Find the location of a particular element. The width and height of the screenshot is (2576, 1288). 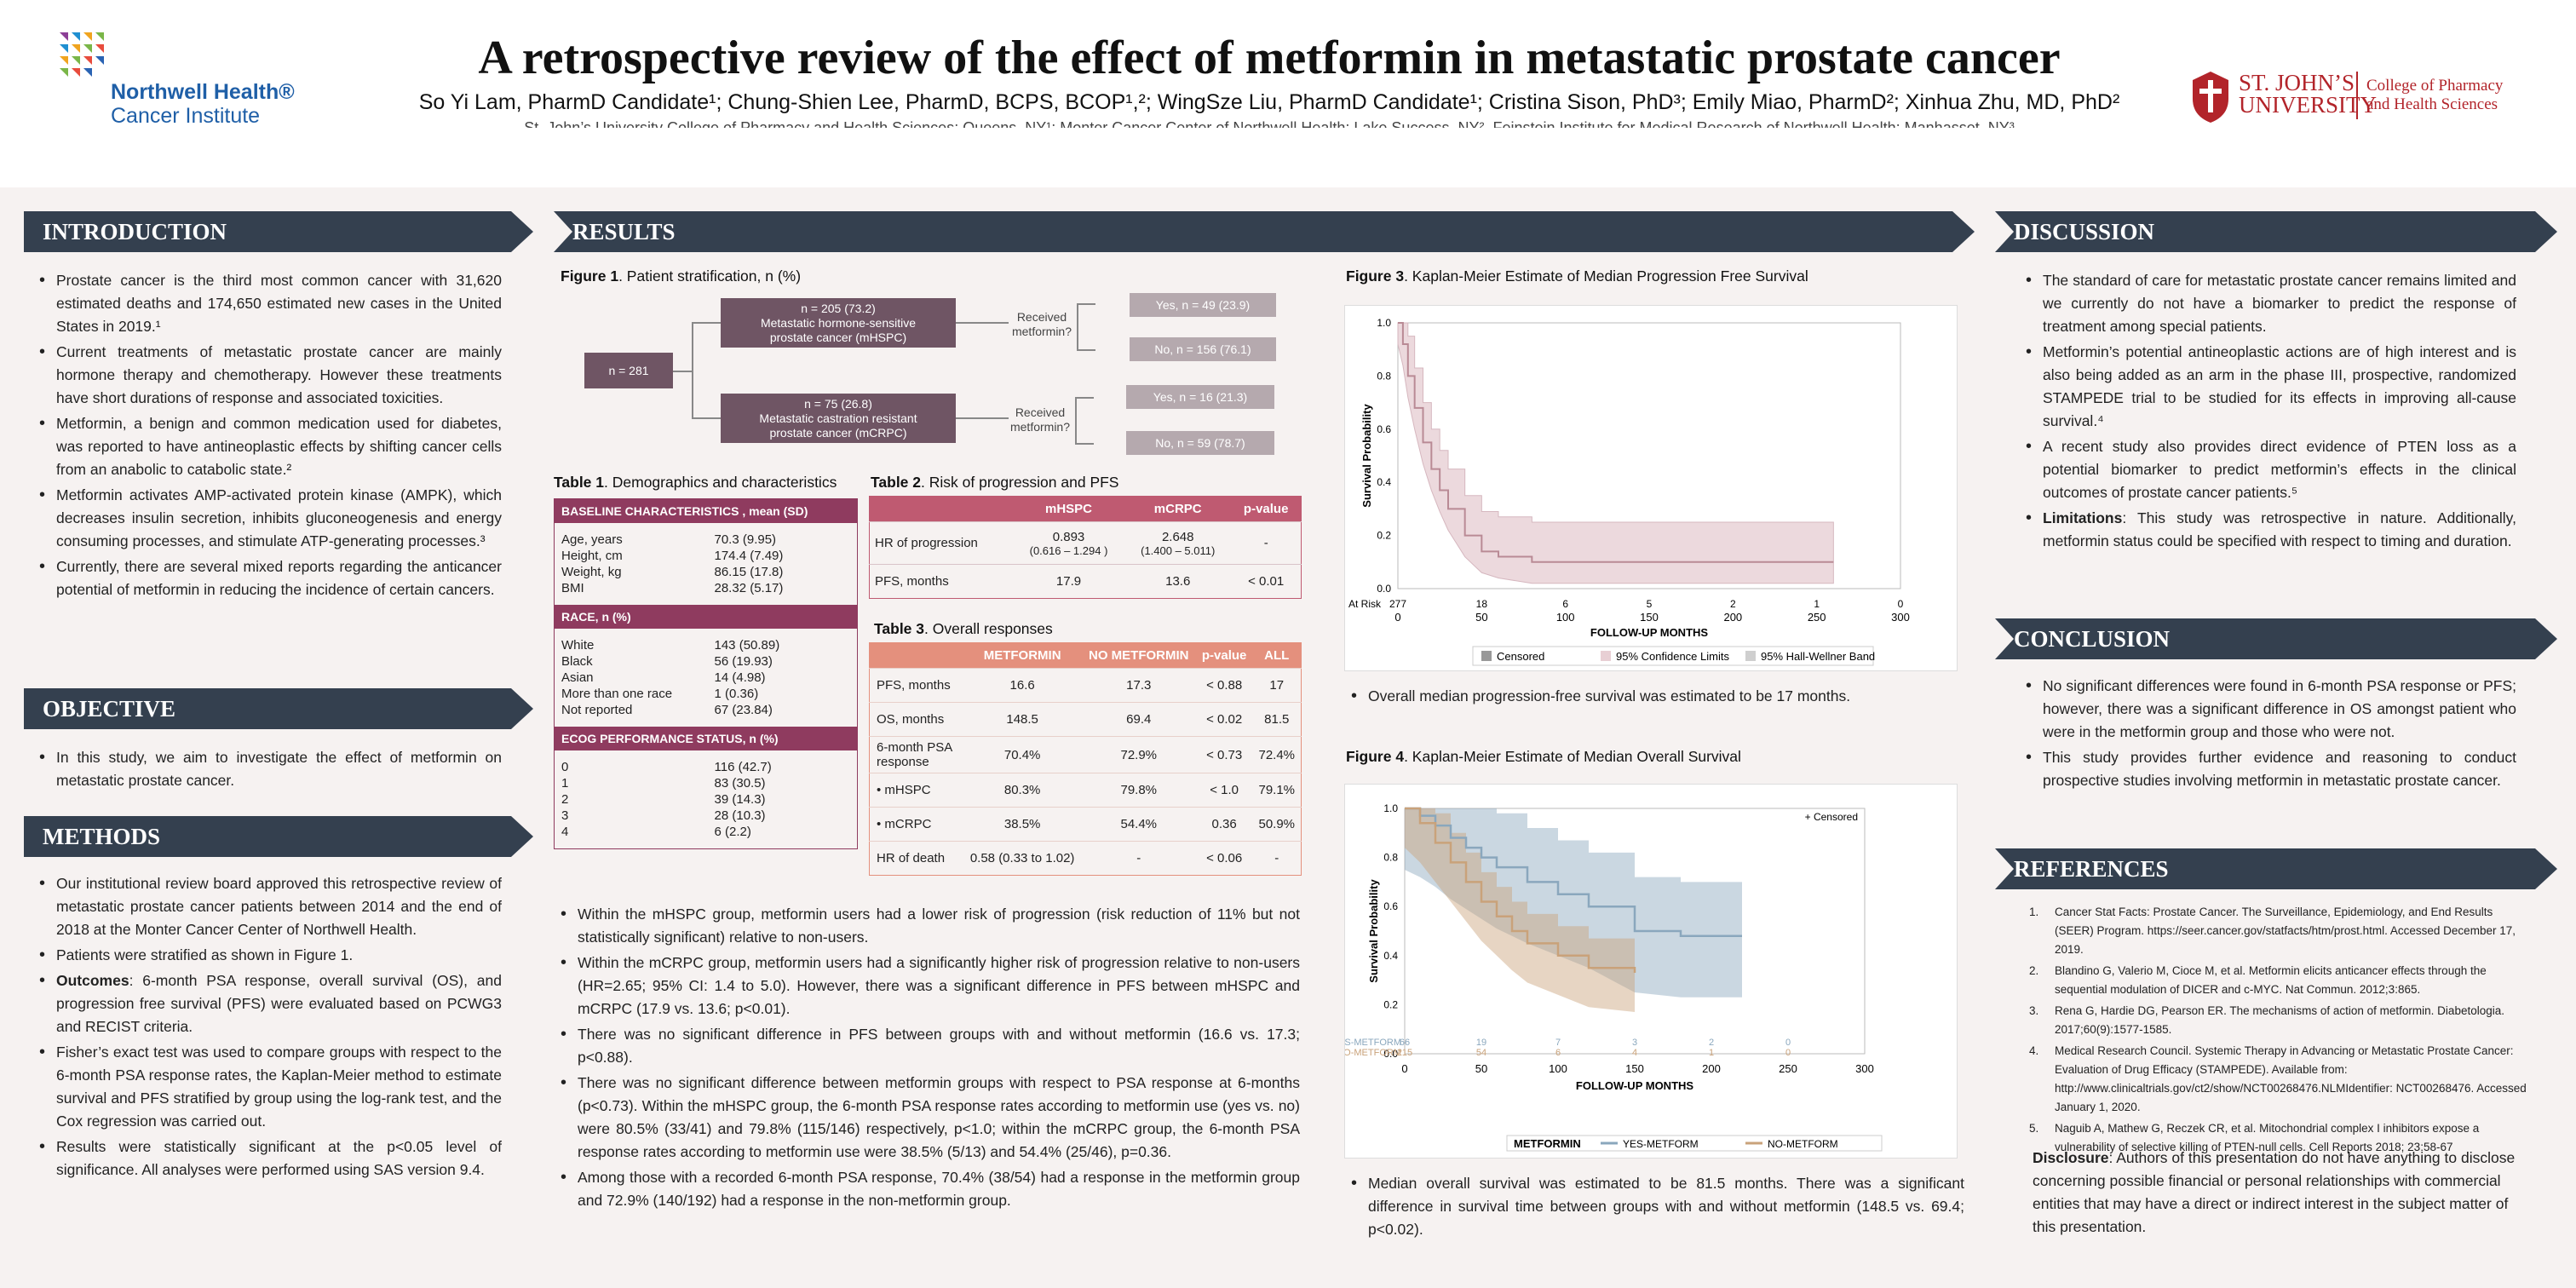

x-tick-label: 0 is located at coordinates (1397, 617).